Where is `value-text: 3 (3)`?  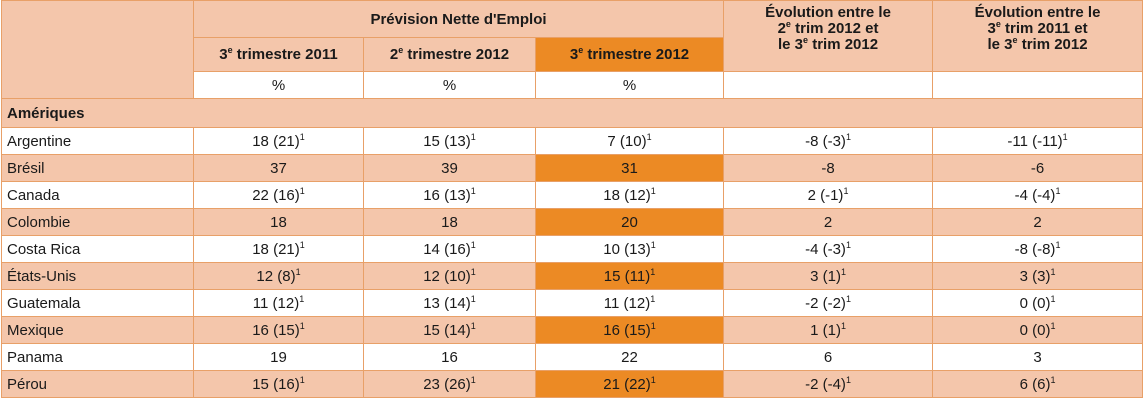
value-text: 3 (3) is located at coordinates (1035, 276).